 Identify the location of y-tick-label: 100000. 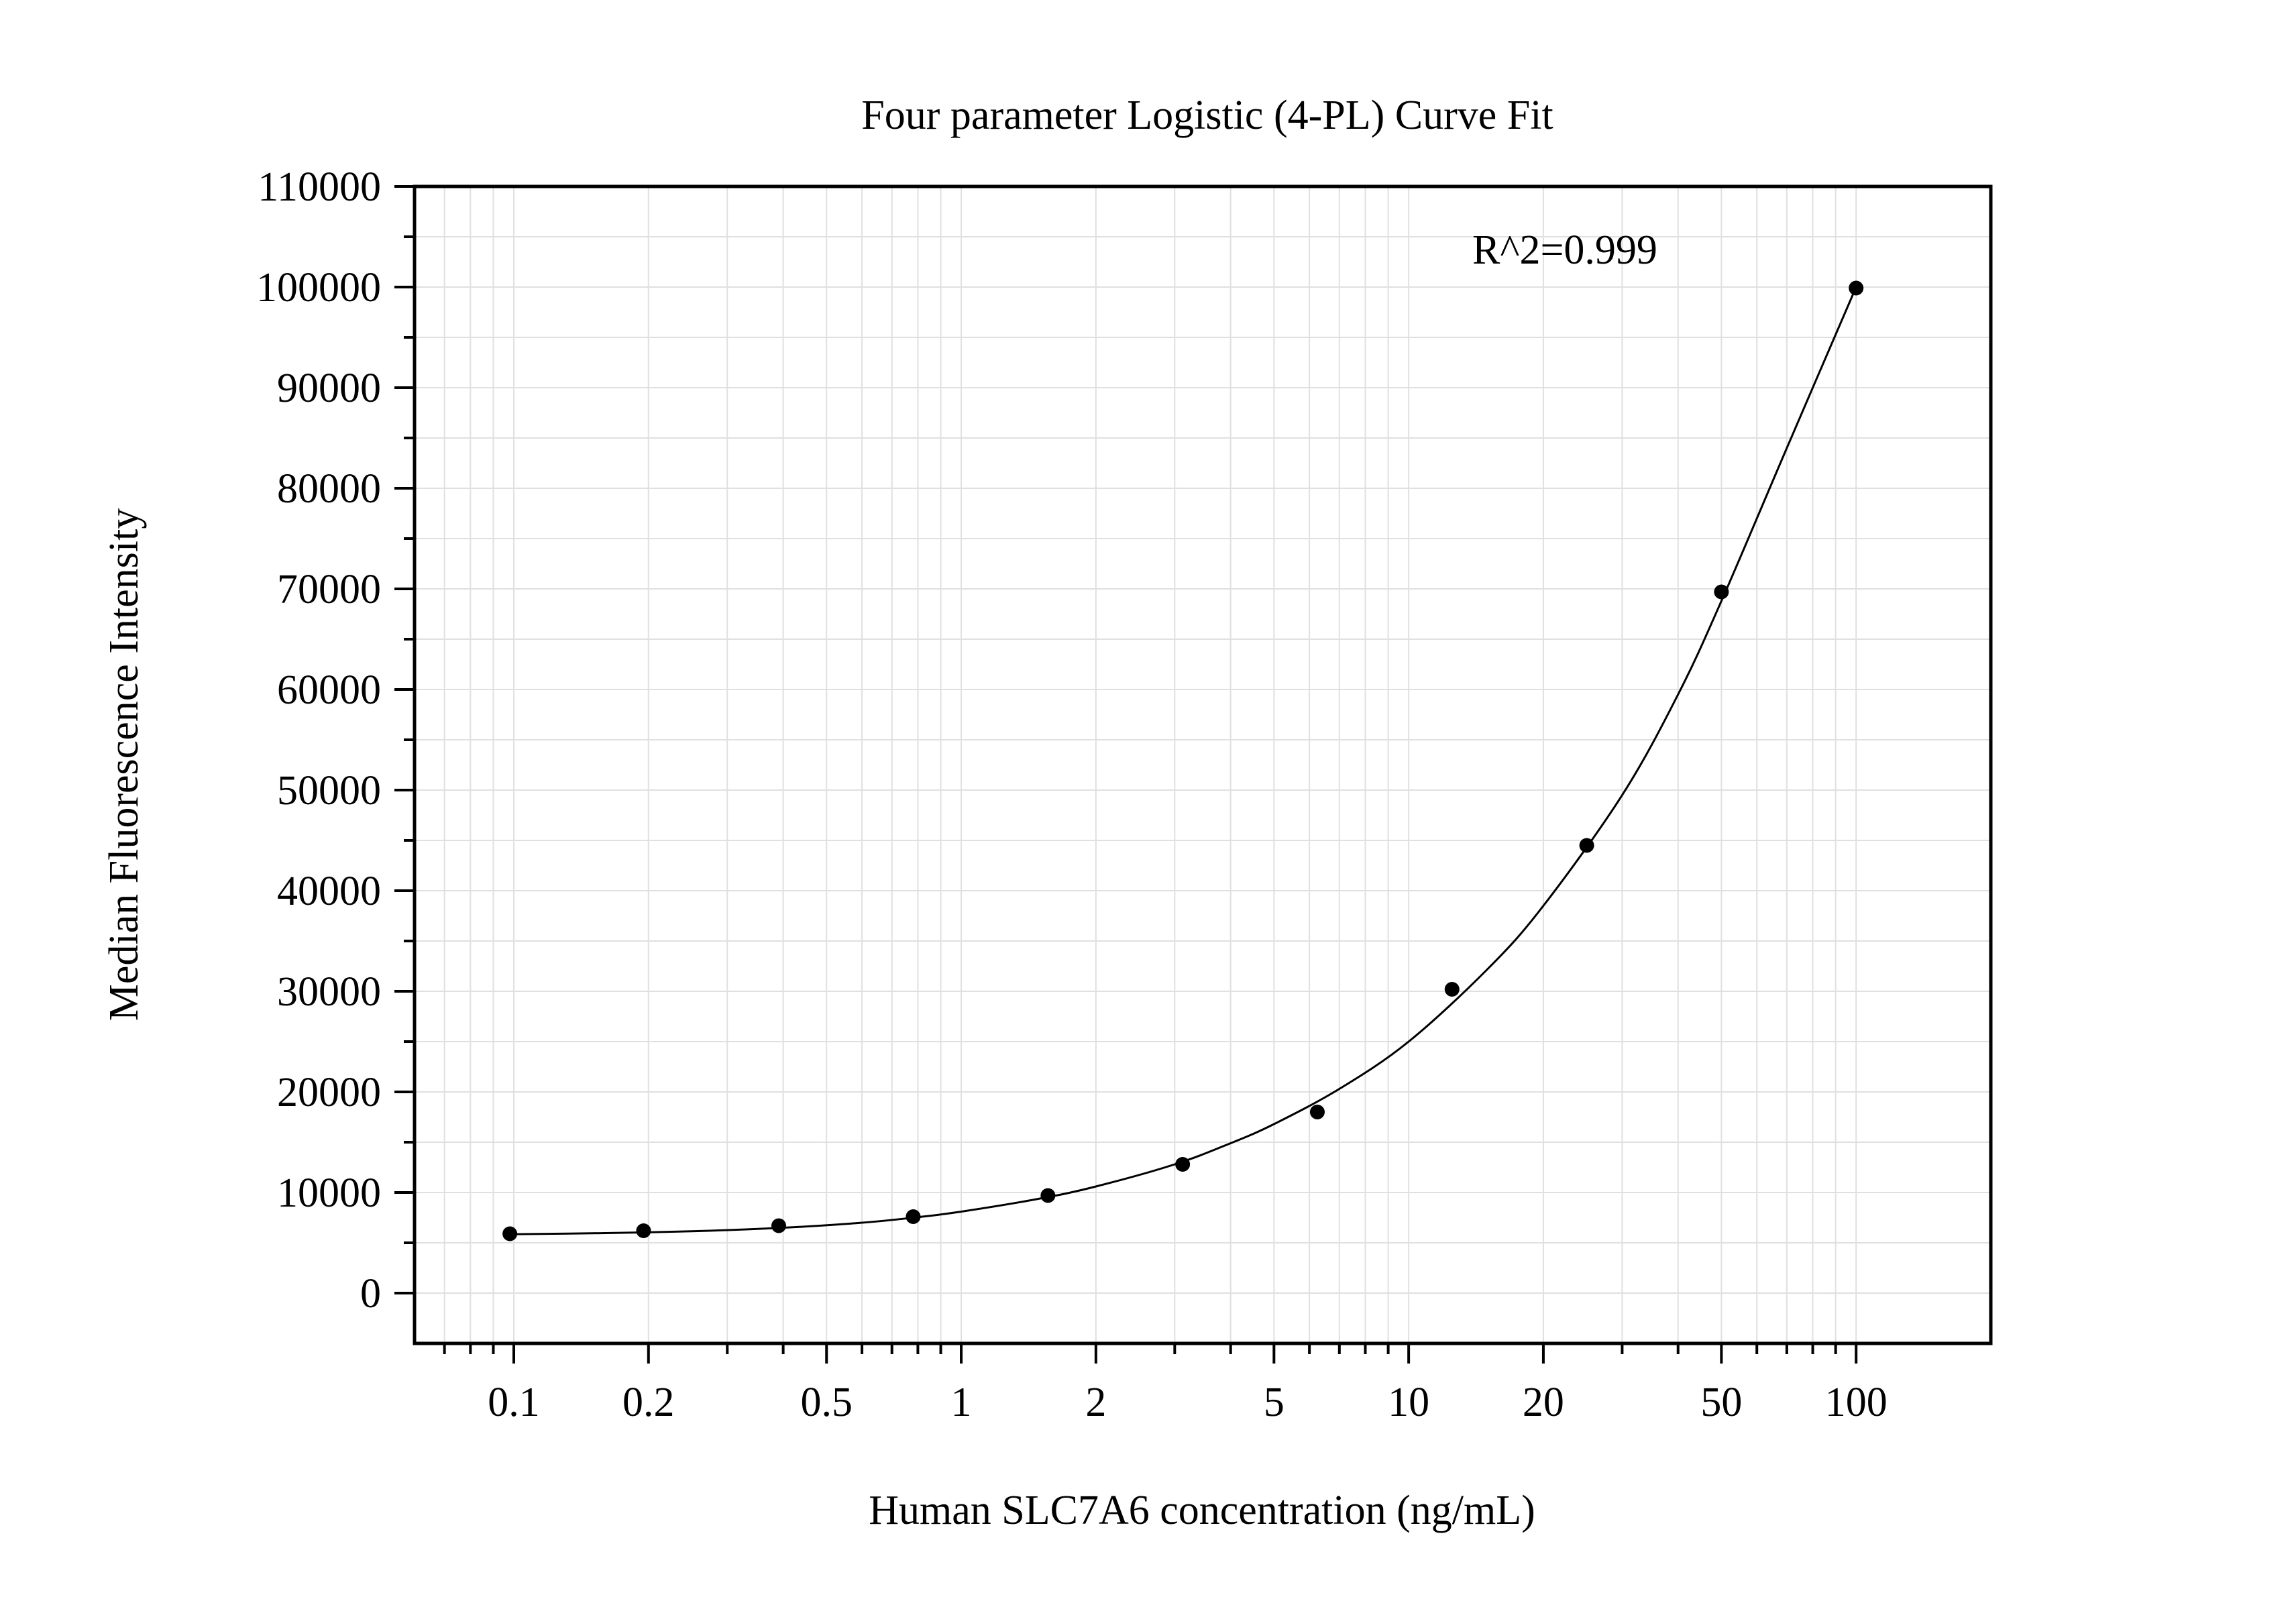
(318, 288).